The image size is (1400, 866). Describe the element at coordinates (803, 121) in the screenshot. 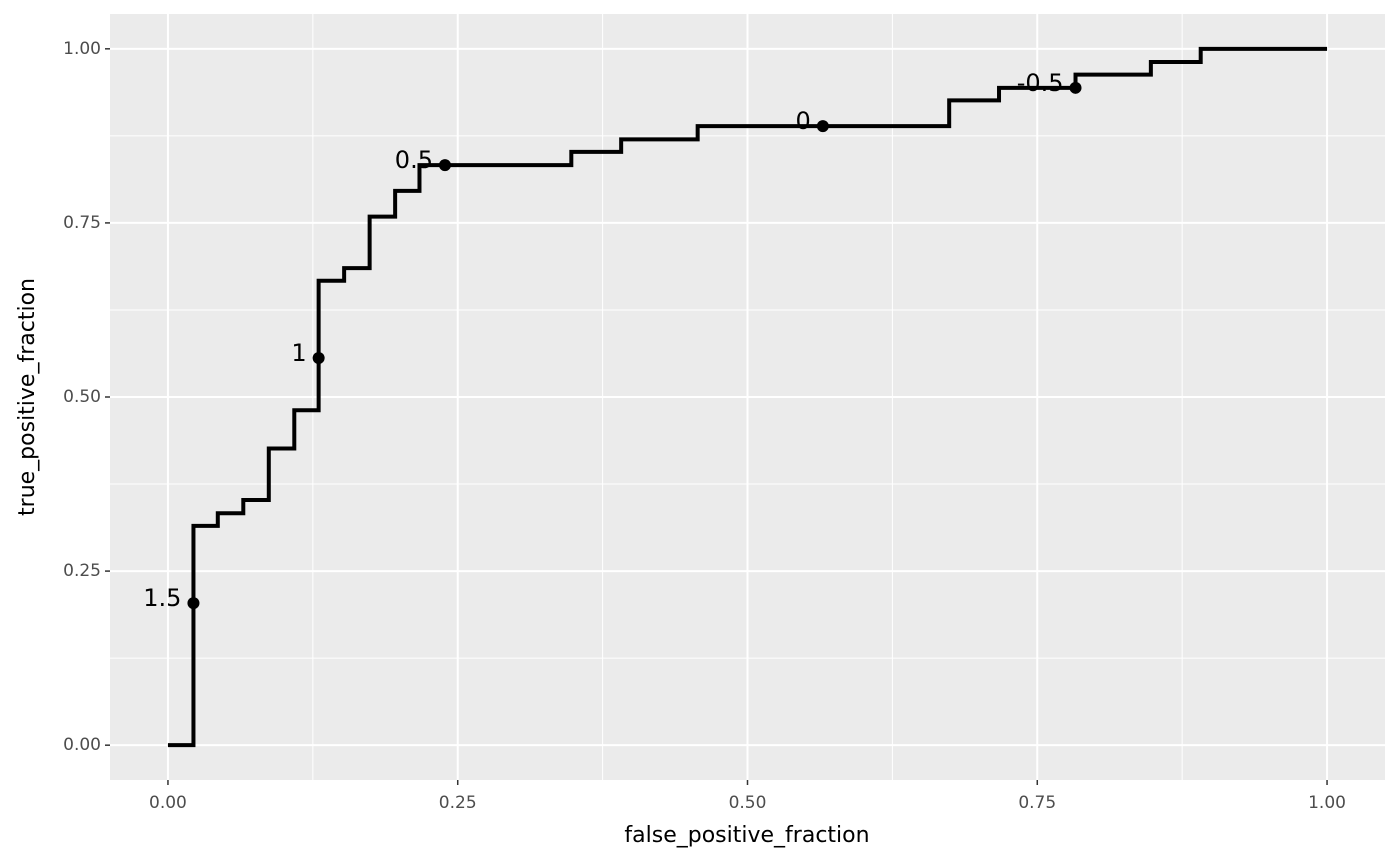

I see `cutoff-label: 0` at that location.